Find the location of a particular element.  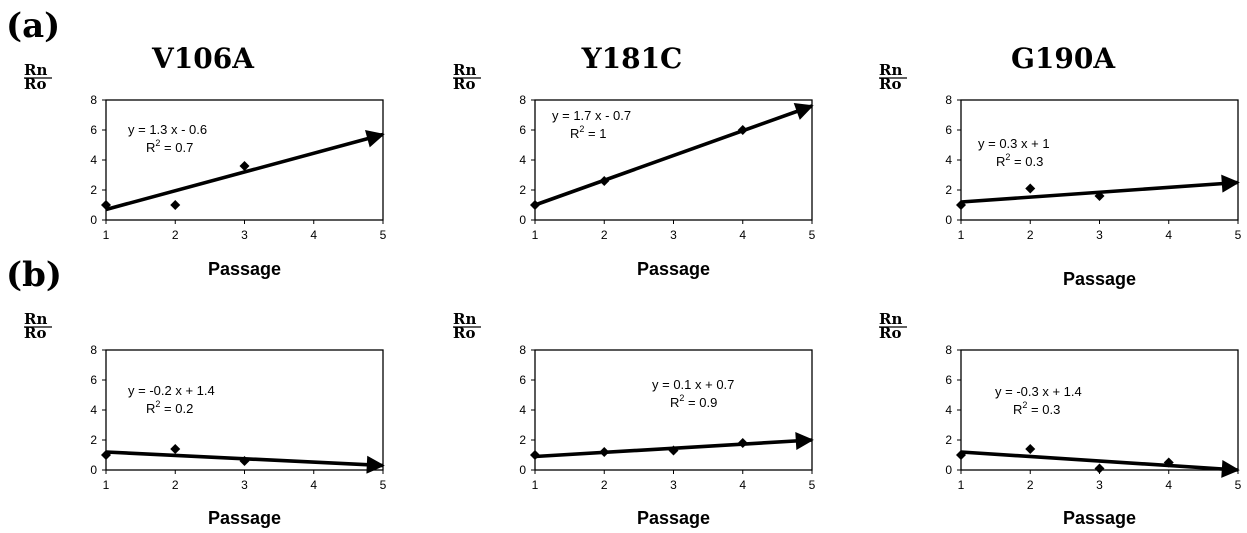

panel-label-b: (b) is located at coordinates (34, 275).